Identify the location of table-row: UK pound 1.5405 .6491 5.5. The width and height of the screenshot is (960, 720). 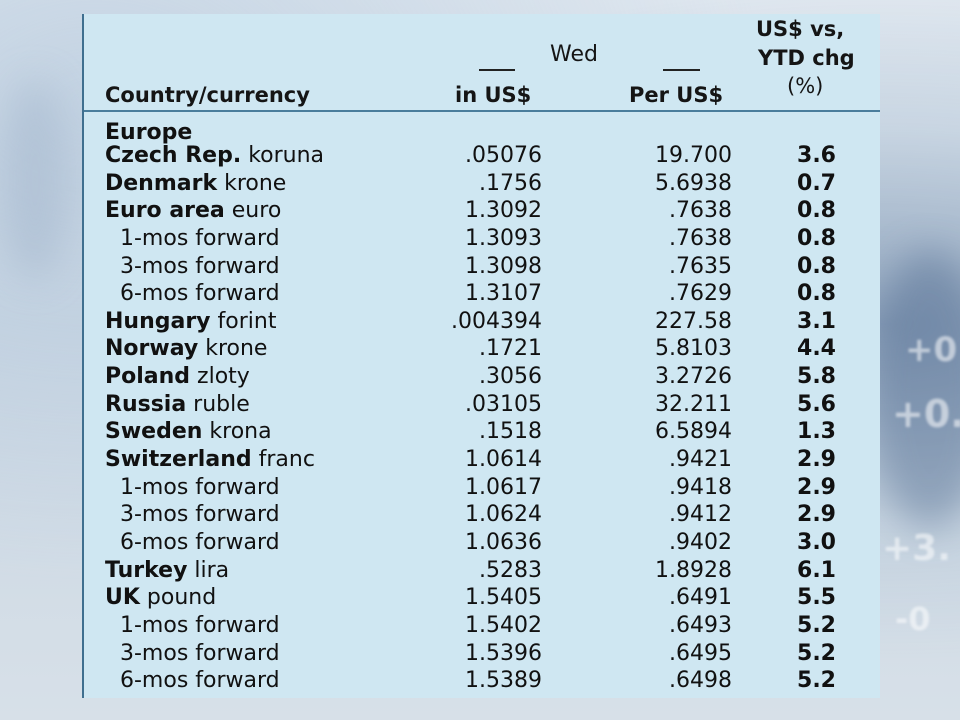
(482, 598).